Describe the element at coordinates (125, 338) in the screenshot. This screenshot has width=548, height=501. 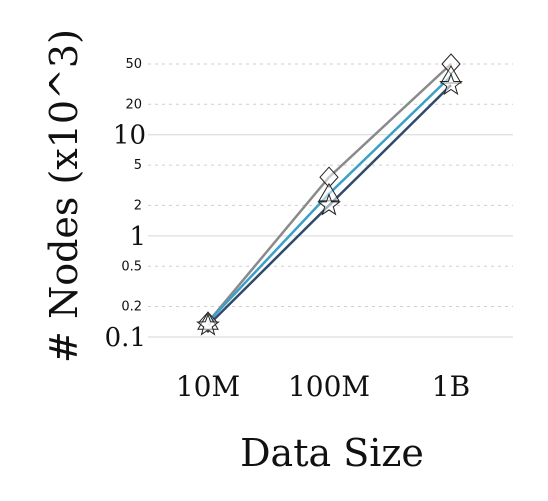
I see `y-major-tick-label: 0.1` at that location.